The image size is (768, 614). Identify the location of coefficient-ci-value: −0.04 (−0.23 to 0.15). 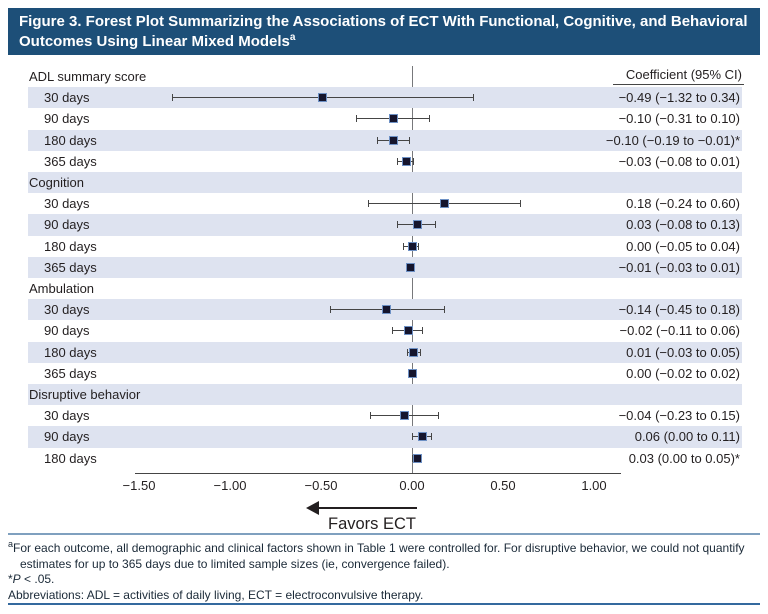
(679, 416).